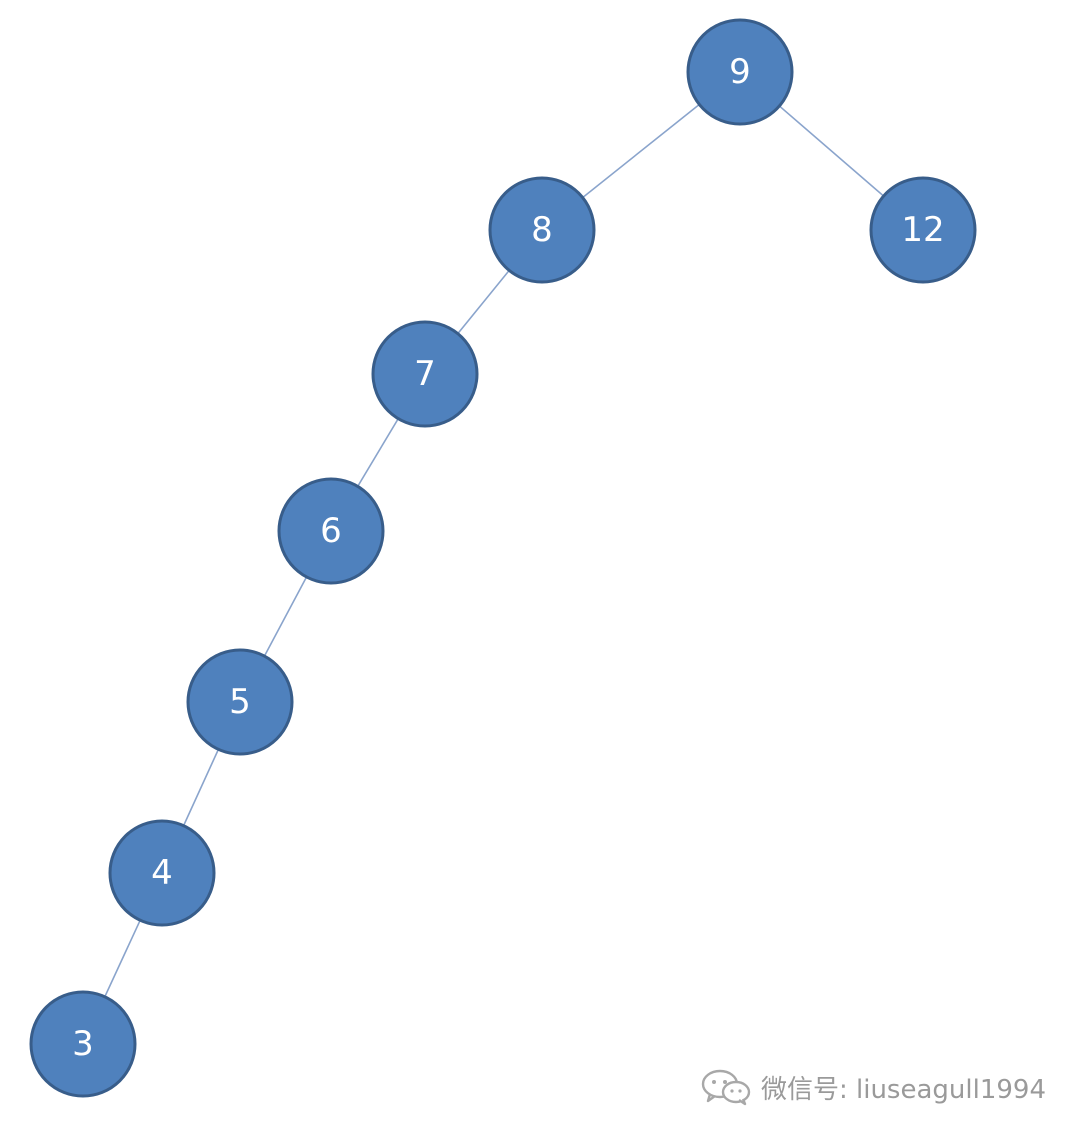 This screenshot has width=1080, height=1136. I want to click on tree-node-6: 6, so click(331, 531).